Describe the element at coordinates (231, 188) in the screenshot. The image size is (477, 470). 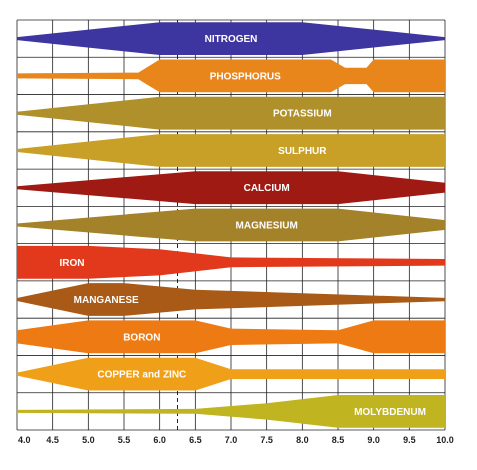
I see `band-calcium` at that location.